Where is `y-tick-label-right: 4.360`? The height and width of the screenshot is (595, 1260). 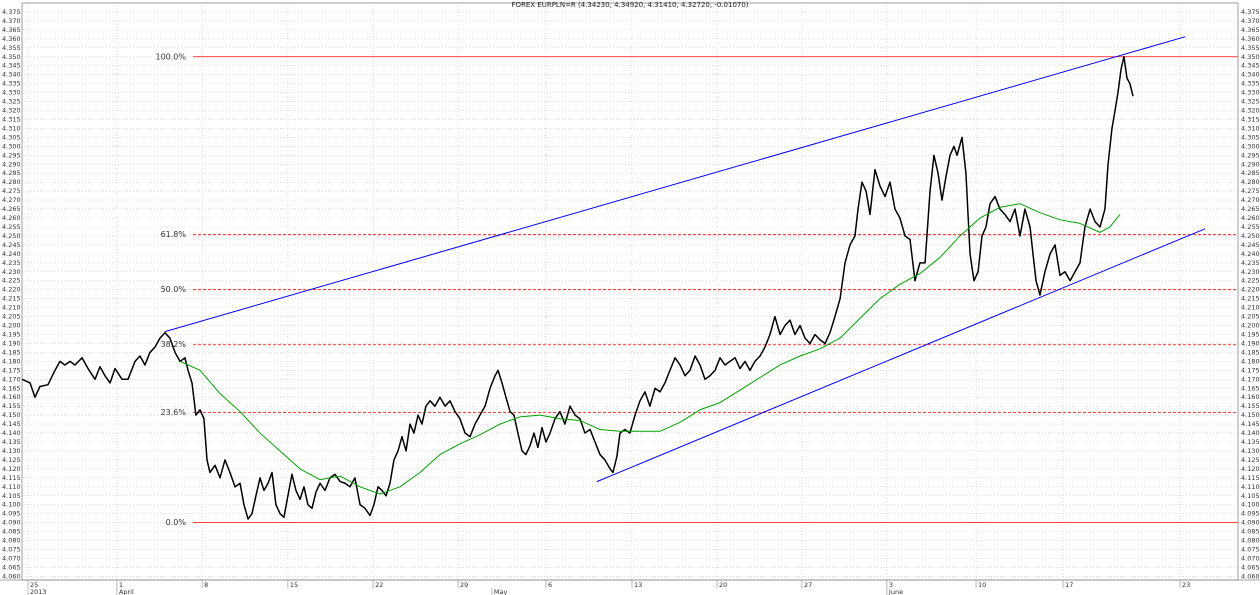
y-tick-label-right: 4.360 is located at coordinates (1250, 39).